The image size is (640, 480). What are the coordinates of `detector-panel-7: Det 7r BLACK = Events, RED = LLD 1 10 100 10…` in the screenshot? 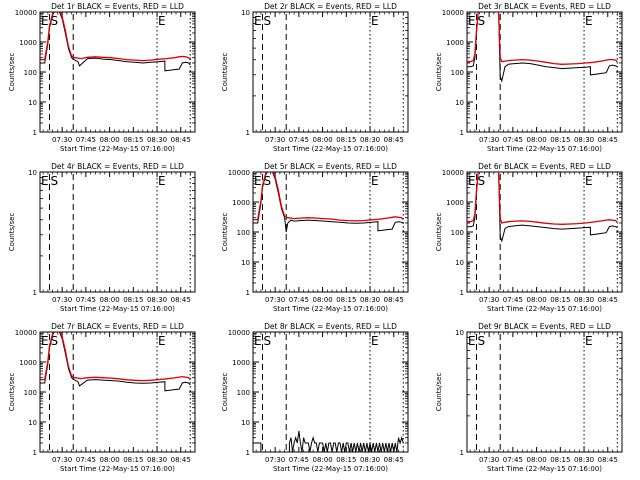 It's located at (102, 397).